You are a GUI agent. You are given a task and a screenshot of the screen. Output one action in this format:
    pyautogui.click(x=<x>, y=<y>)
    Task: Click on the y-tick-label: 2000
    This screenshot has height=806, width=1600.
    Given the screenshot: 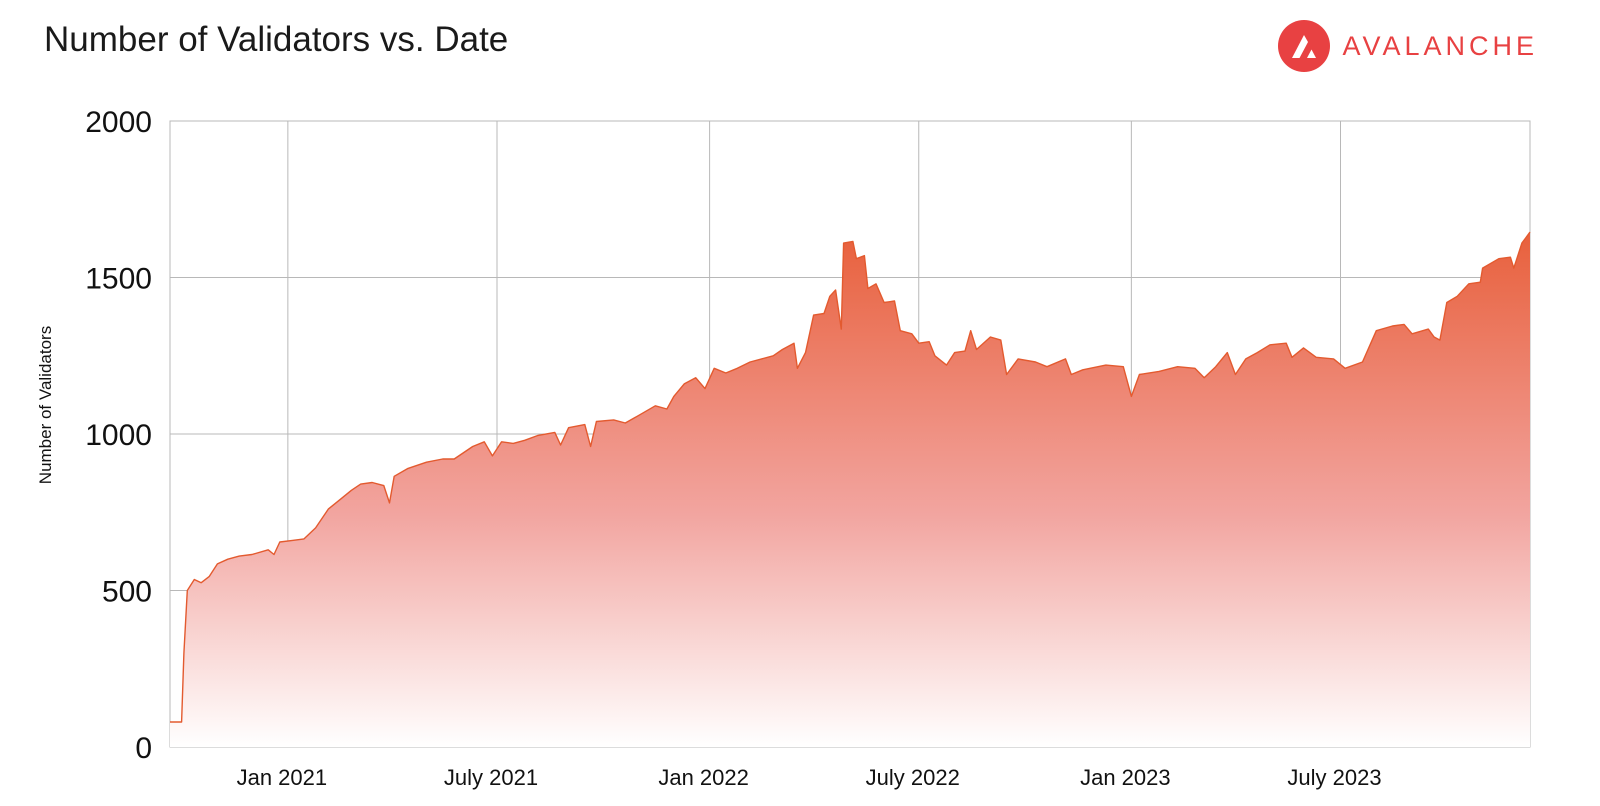 What is the action you would take?
    pyautogui.click(x=118, y=122)
    